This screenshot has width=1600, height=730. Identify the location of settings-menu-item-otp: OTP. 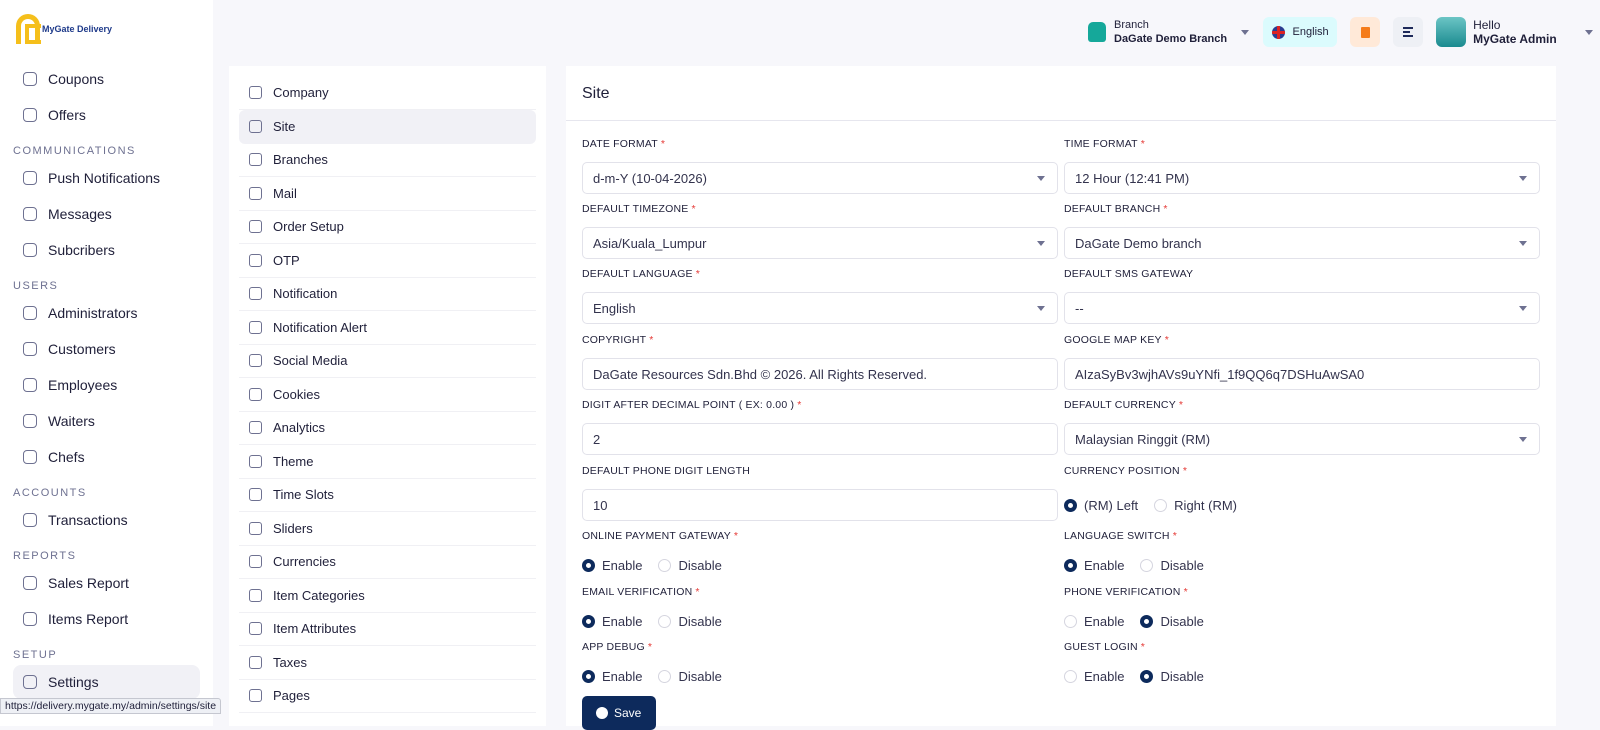
(387, 261).